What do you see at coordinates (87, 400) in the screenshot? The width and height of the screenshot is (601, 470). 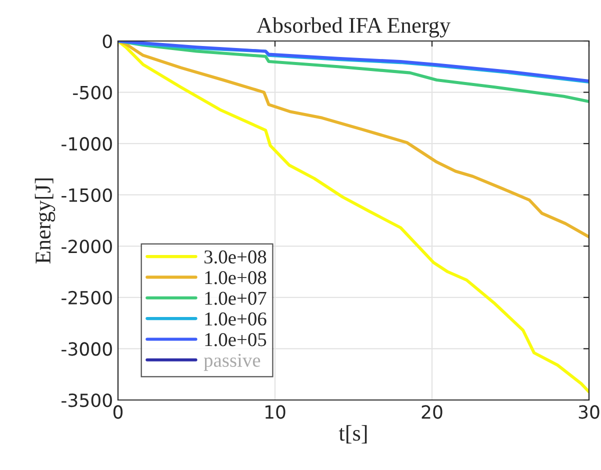 I see `y-tick-label: -3500` at bounding box center [87, 400].